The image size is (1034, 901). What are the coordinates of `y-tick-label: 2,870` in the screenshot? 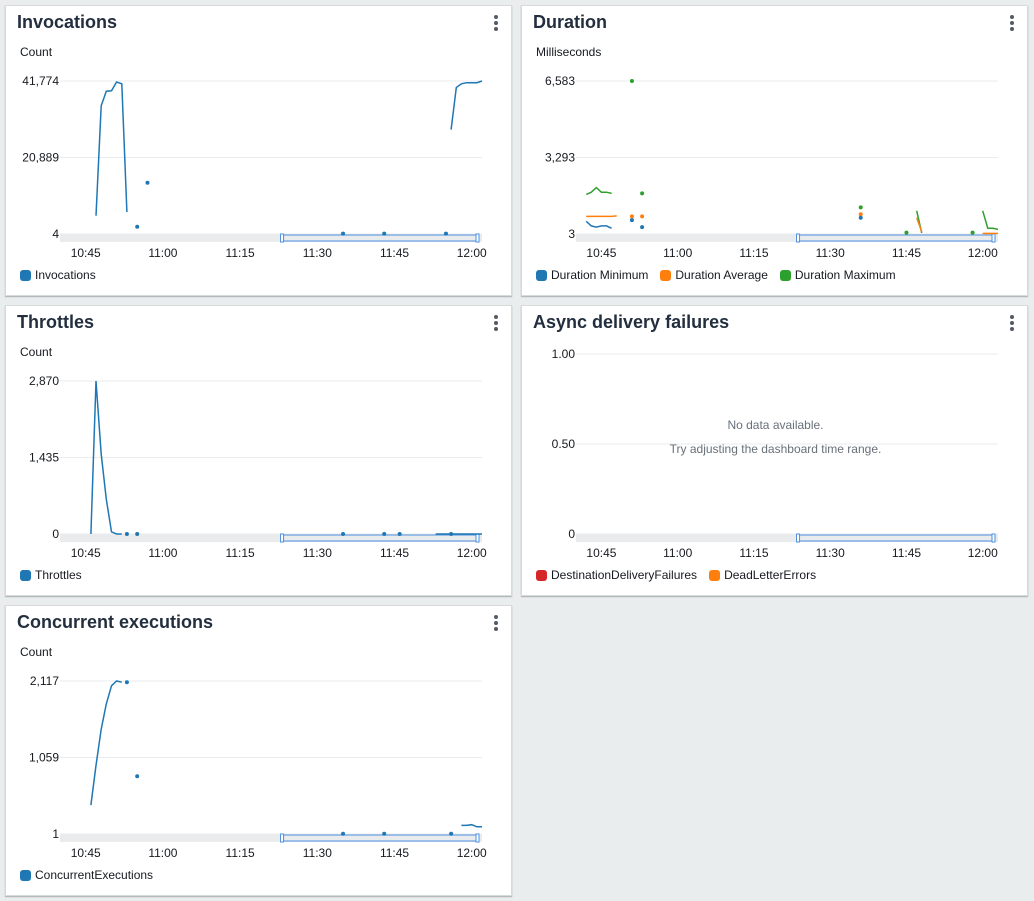 It's located at (44, 381).